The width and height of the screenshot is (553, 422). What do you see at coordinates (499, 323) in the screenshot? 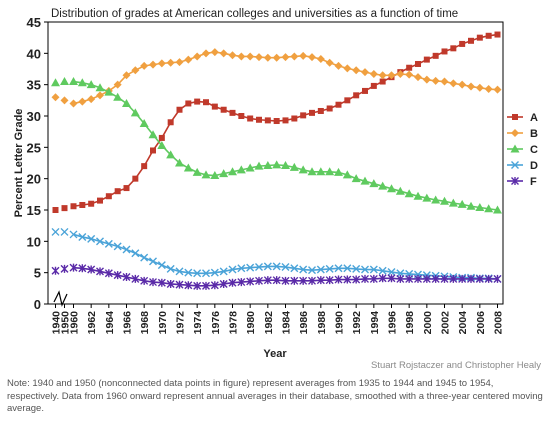
I see `x-tick-label: 2008` at bounding box center [499, 323].